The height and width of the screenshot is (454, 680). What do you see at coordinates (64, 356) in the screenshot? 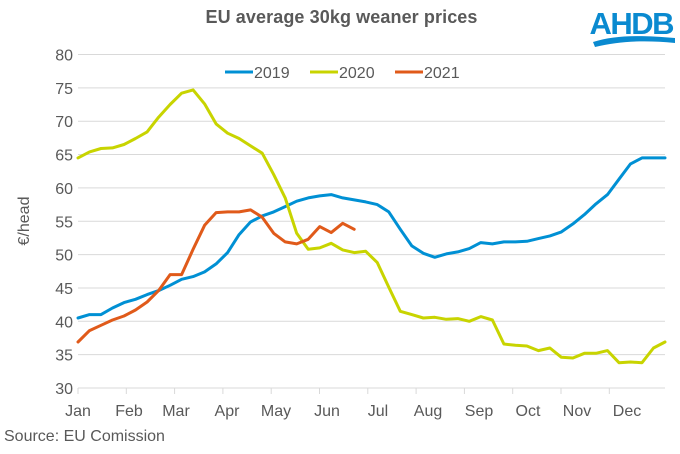
I see `y-tick-label: 35` at bounding box center [64, 356].